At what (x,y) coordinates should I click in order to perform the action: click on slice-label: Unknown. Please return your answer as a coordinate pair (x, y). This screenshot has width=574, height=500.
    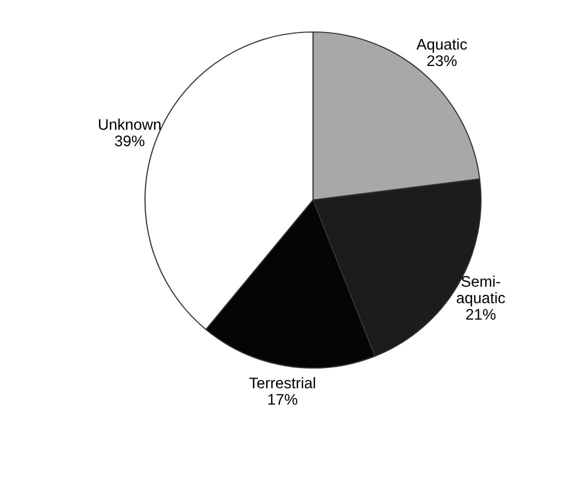
    Looking at the image, I should click on (129, 124).